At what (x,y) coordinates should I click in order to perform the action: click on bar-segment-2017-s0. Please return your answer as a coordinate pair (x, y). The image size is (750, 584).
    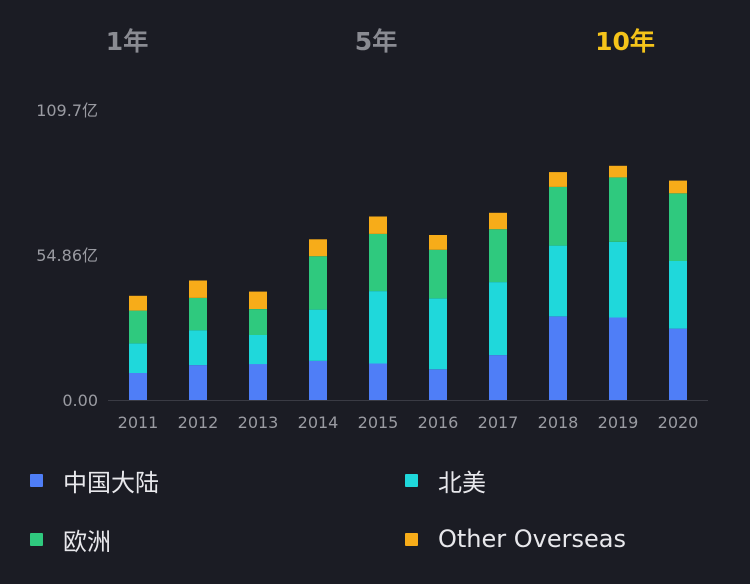
    Looking at the image, I should click on (498, 377).